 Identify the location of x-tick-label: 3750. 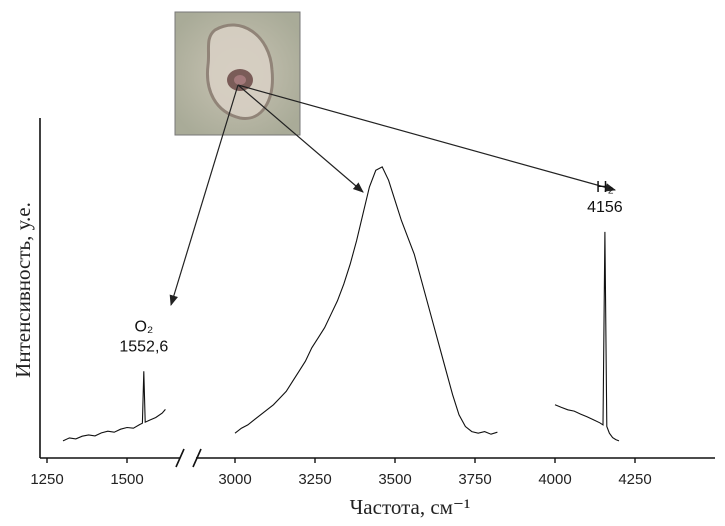
(474, 479).